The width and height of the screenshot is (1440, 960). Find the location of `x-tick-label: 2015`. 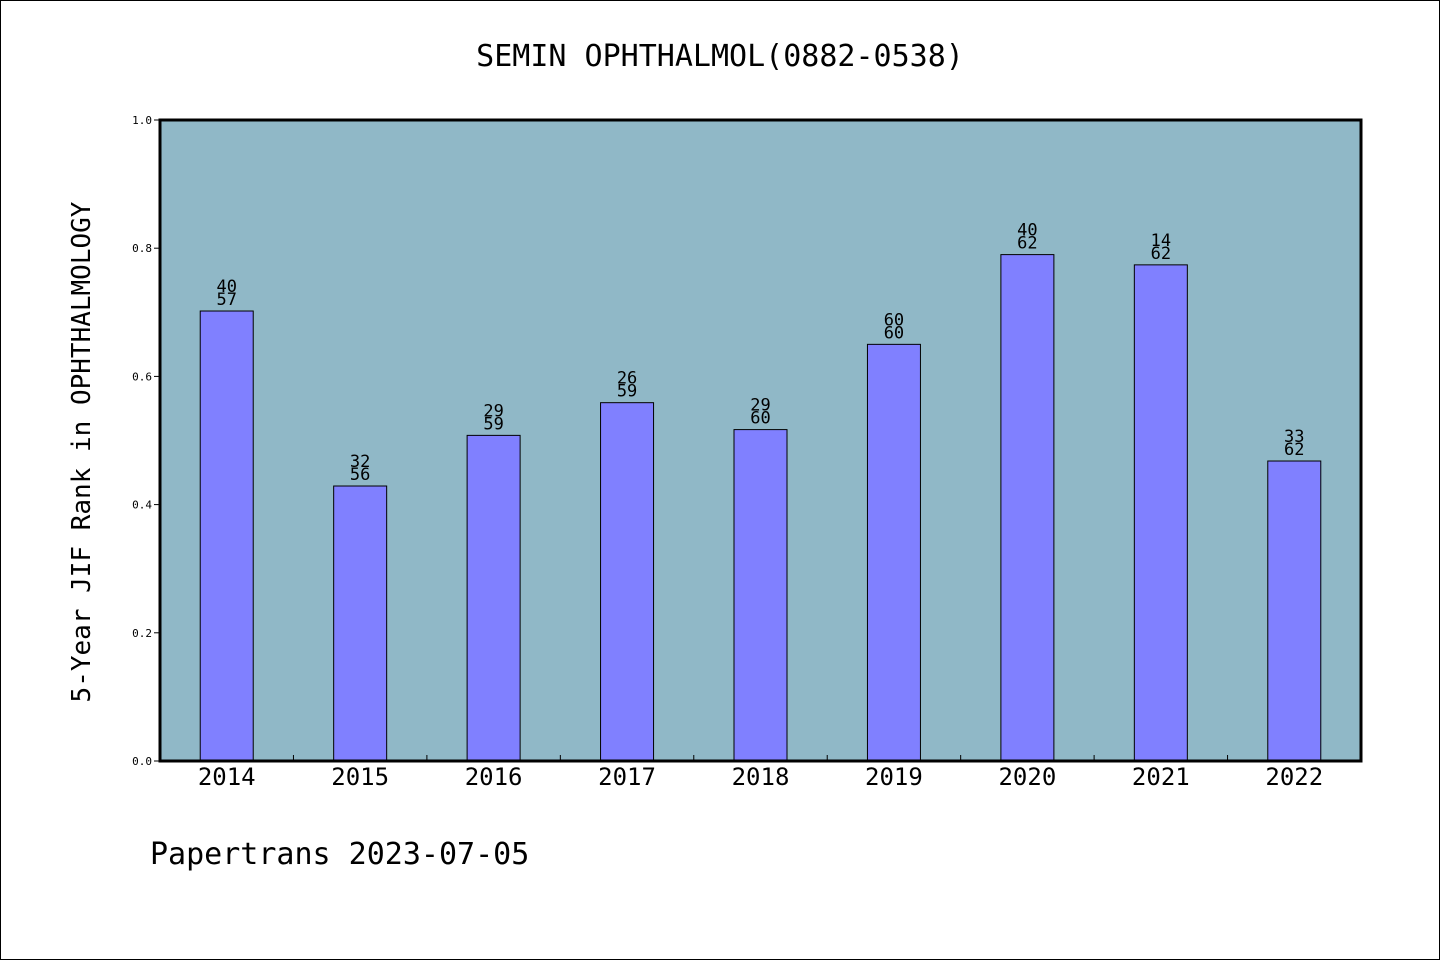

x-tick-label: 2015 is located at coordinates (360, 777).